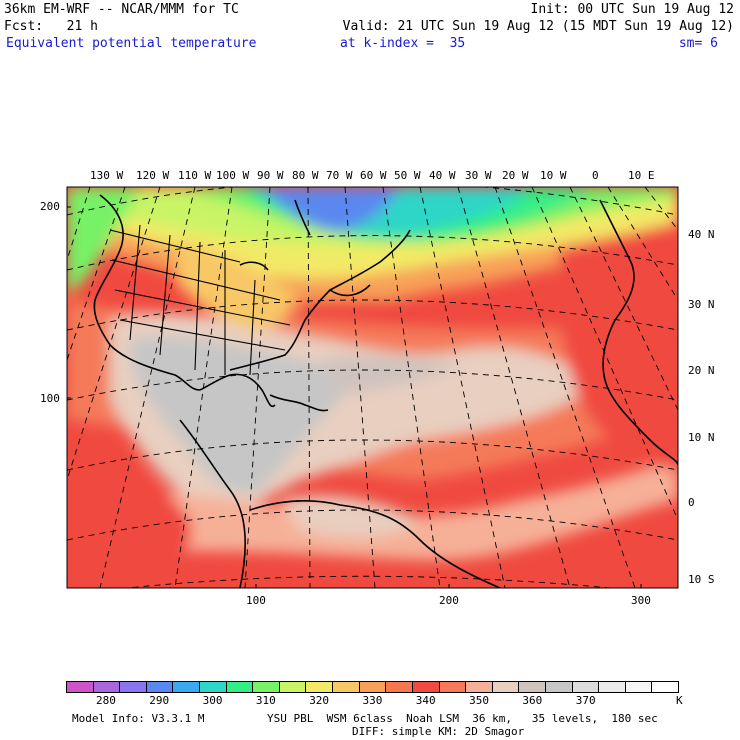  I want to click on colorbar-label: 350, so click(479, 700).